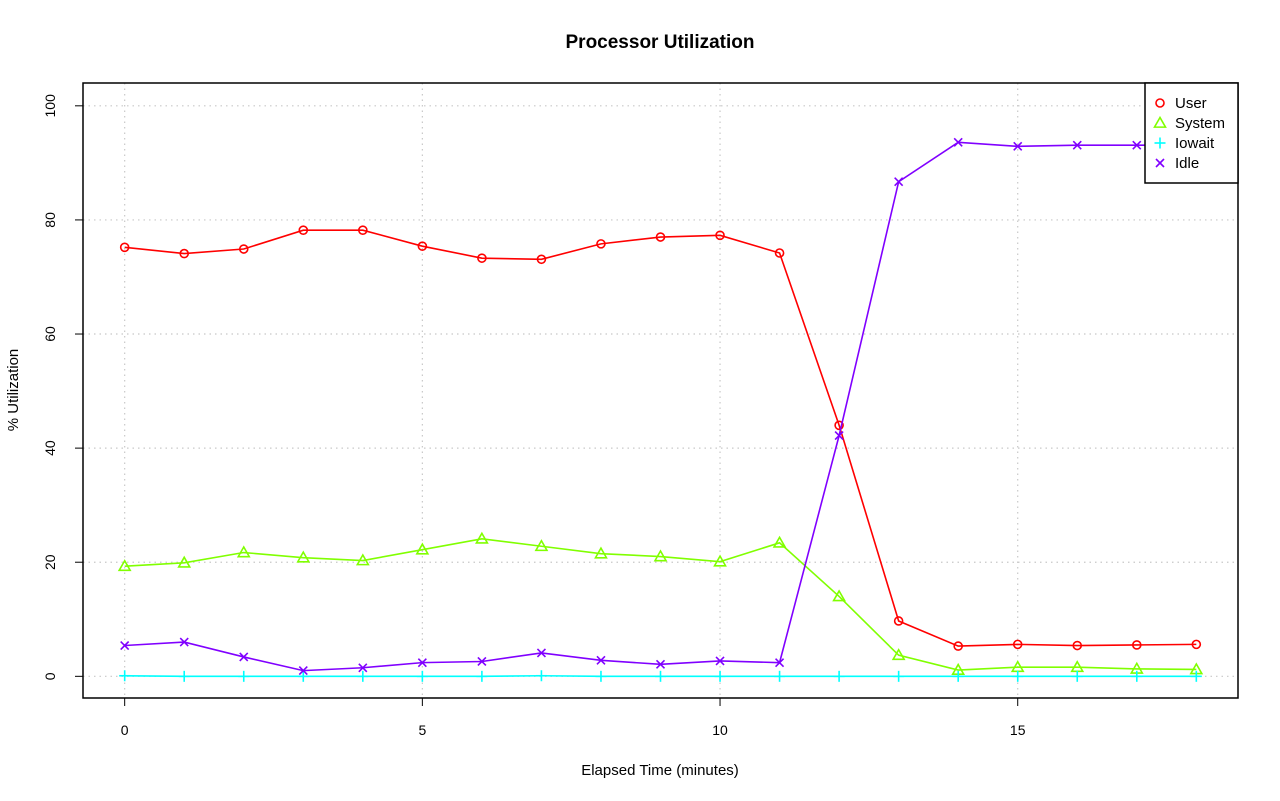  Describe the element at coordinates (1160, 121) in the screenshot. I see `legend-marker-system` at that location.